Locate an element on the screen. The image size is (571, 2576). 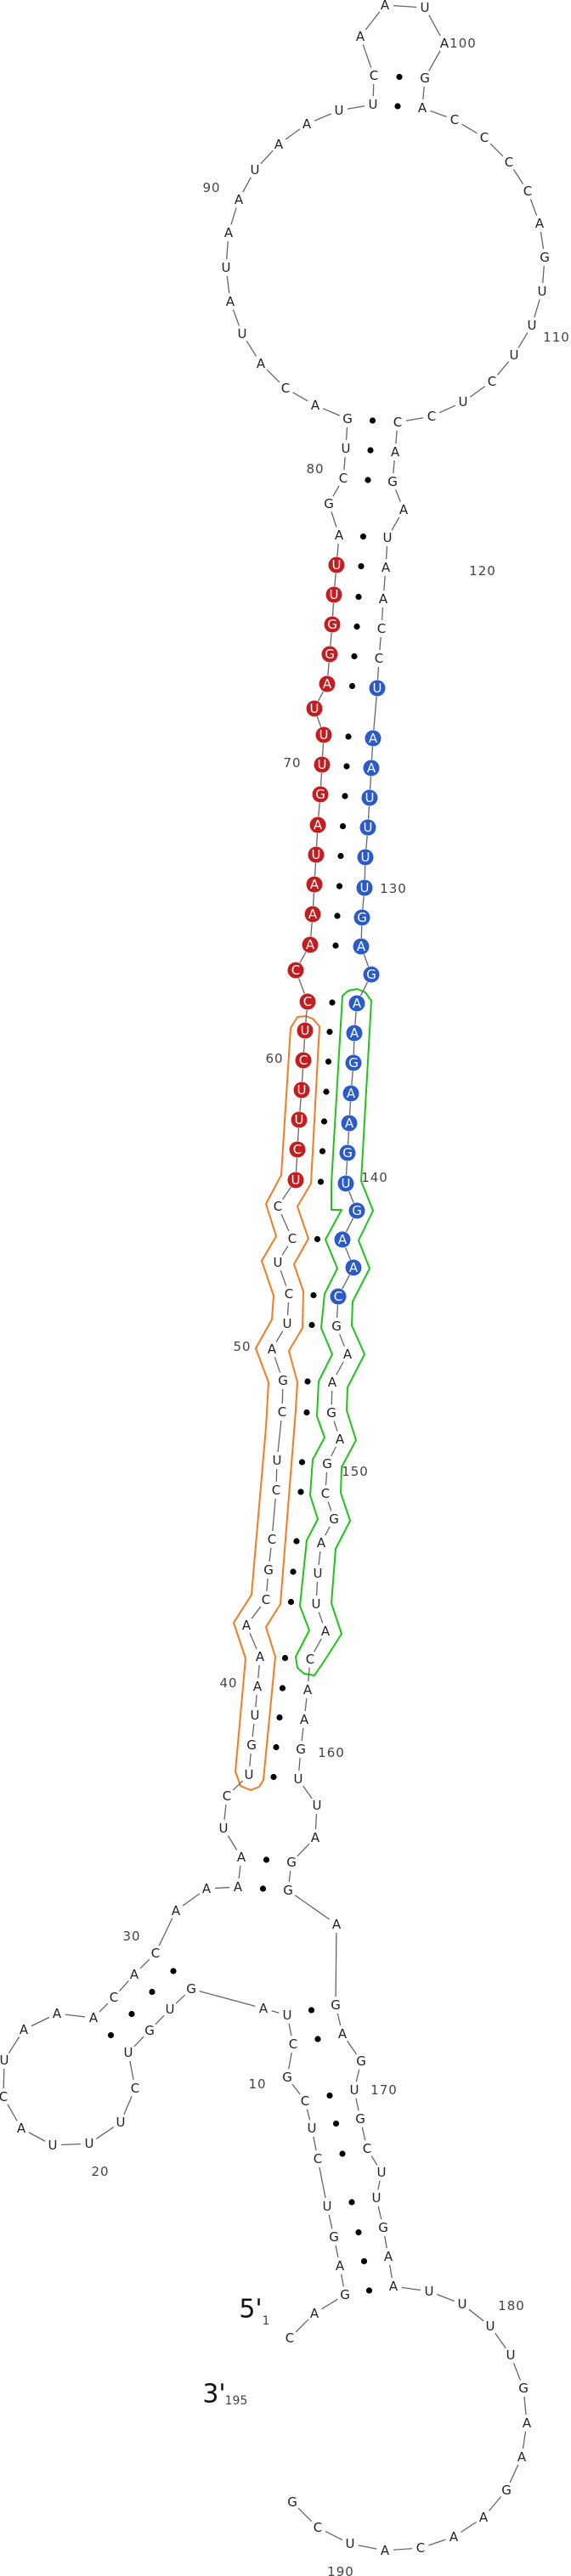
position-label: 120 is located at coordinates (482, 571).